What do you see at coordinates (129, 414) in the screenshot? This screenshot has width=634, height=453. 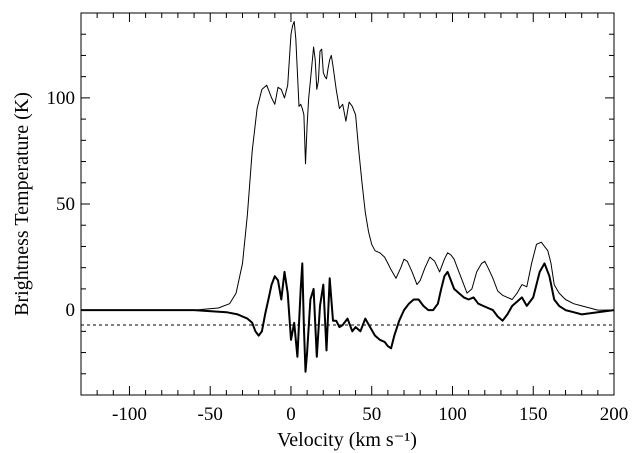 I see `x-tick-label: -100` at bounding box center [129, 414].